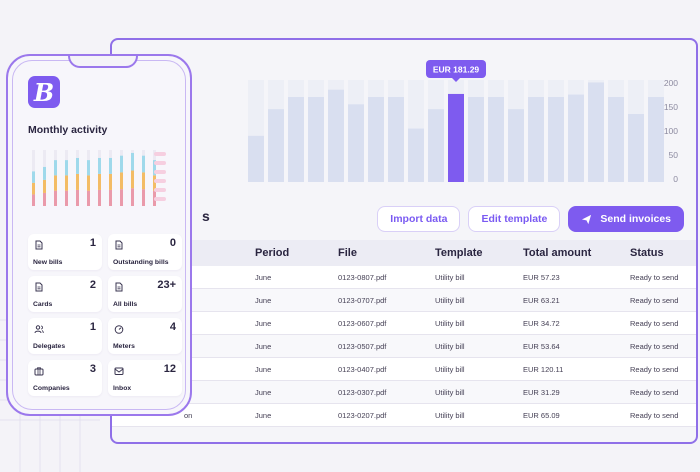 This screenshot has width=700, height=472. What do you see at coordinates (65, 252) in the screenshot?
I see `tile-new-bills: 1 New bills` at bounding box center [65, 252].